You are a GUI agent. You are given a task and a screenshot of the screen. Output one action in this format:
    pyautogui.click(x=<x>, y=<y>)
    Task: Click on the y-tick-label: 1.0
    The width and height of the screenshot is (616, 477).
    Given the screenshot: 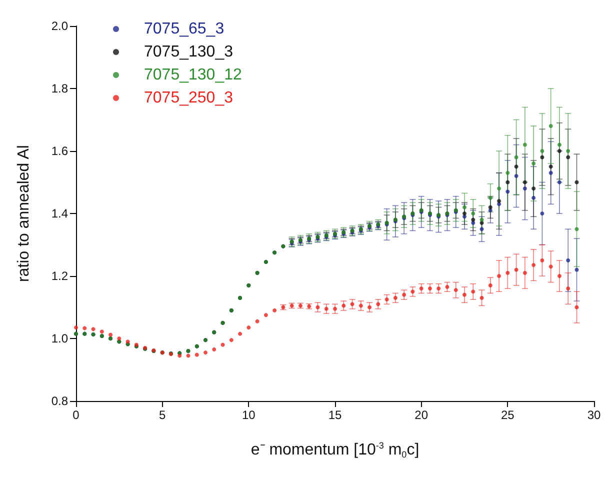 What is the action you would take?
    pyautogui.click(x=59, y=339)
    